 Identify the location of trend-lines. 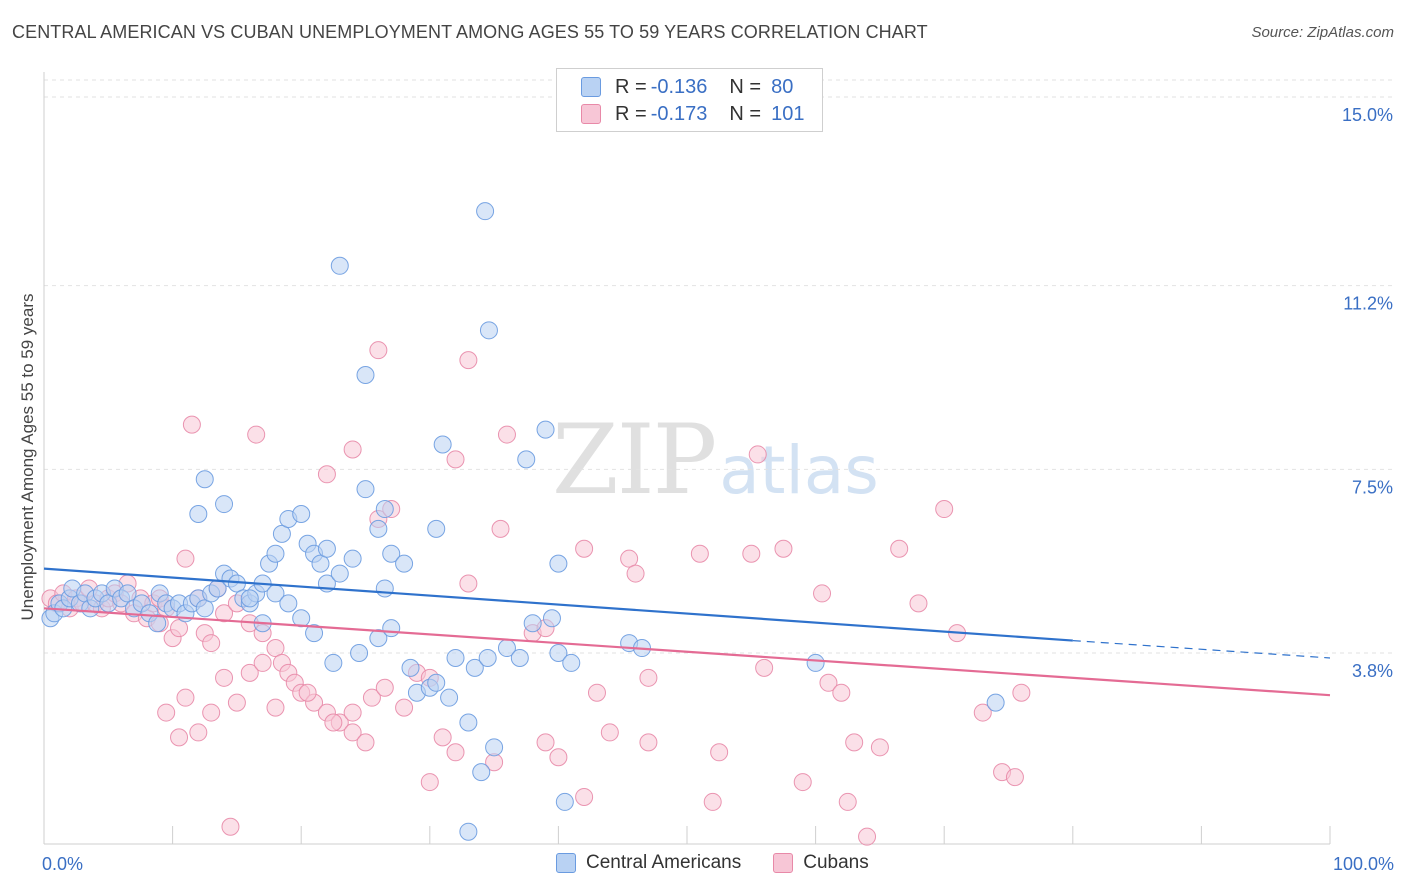
(687, 632).